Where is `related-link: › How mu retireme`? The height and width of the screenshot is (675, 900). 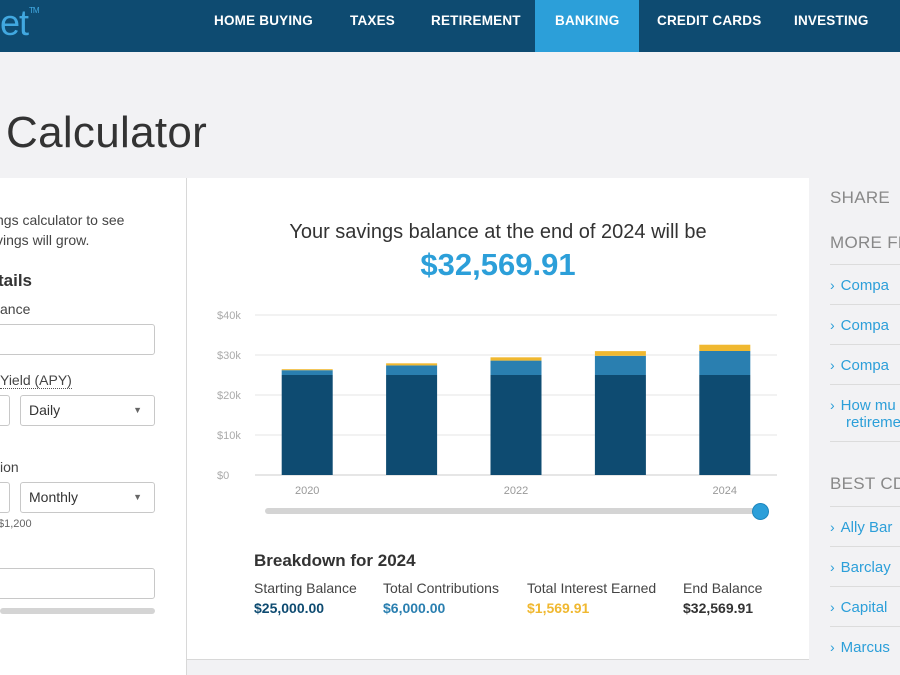 related-link: › How mu retireme is located at coordinates (865, 412).